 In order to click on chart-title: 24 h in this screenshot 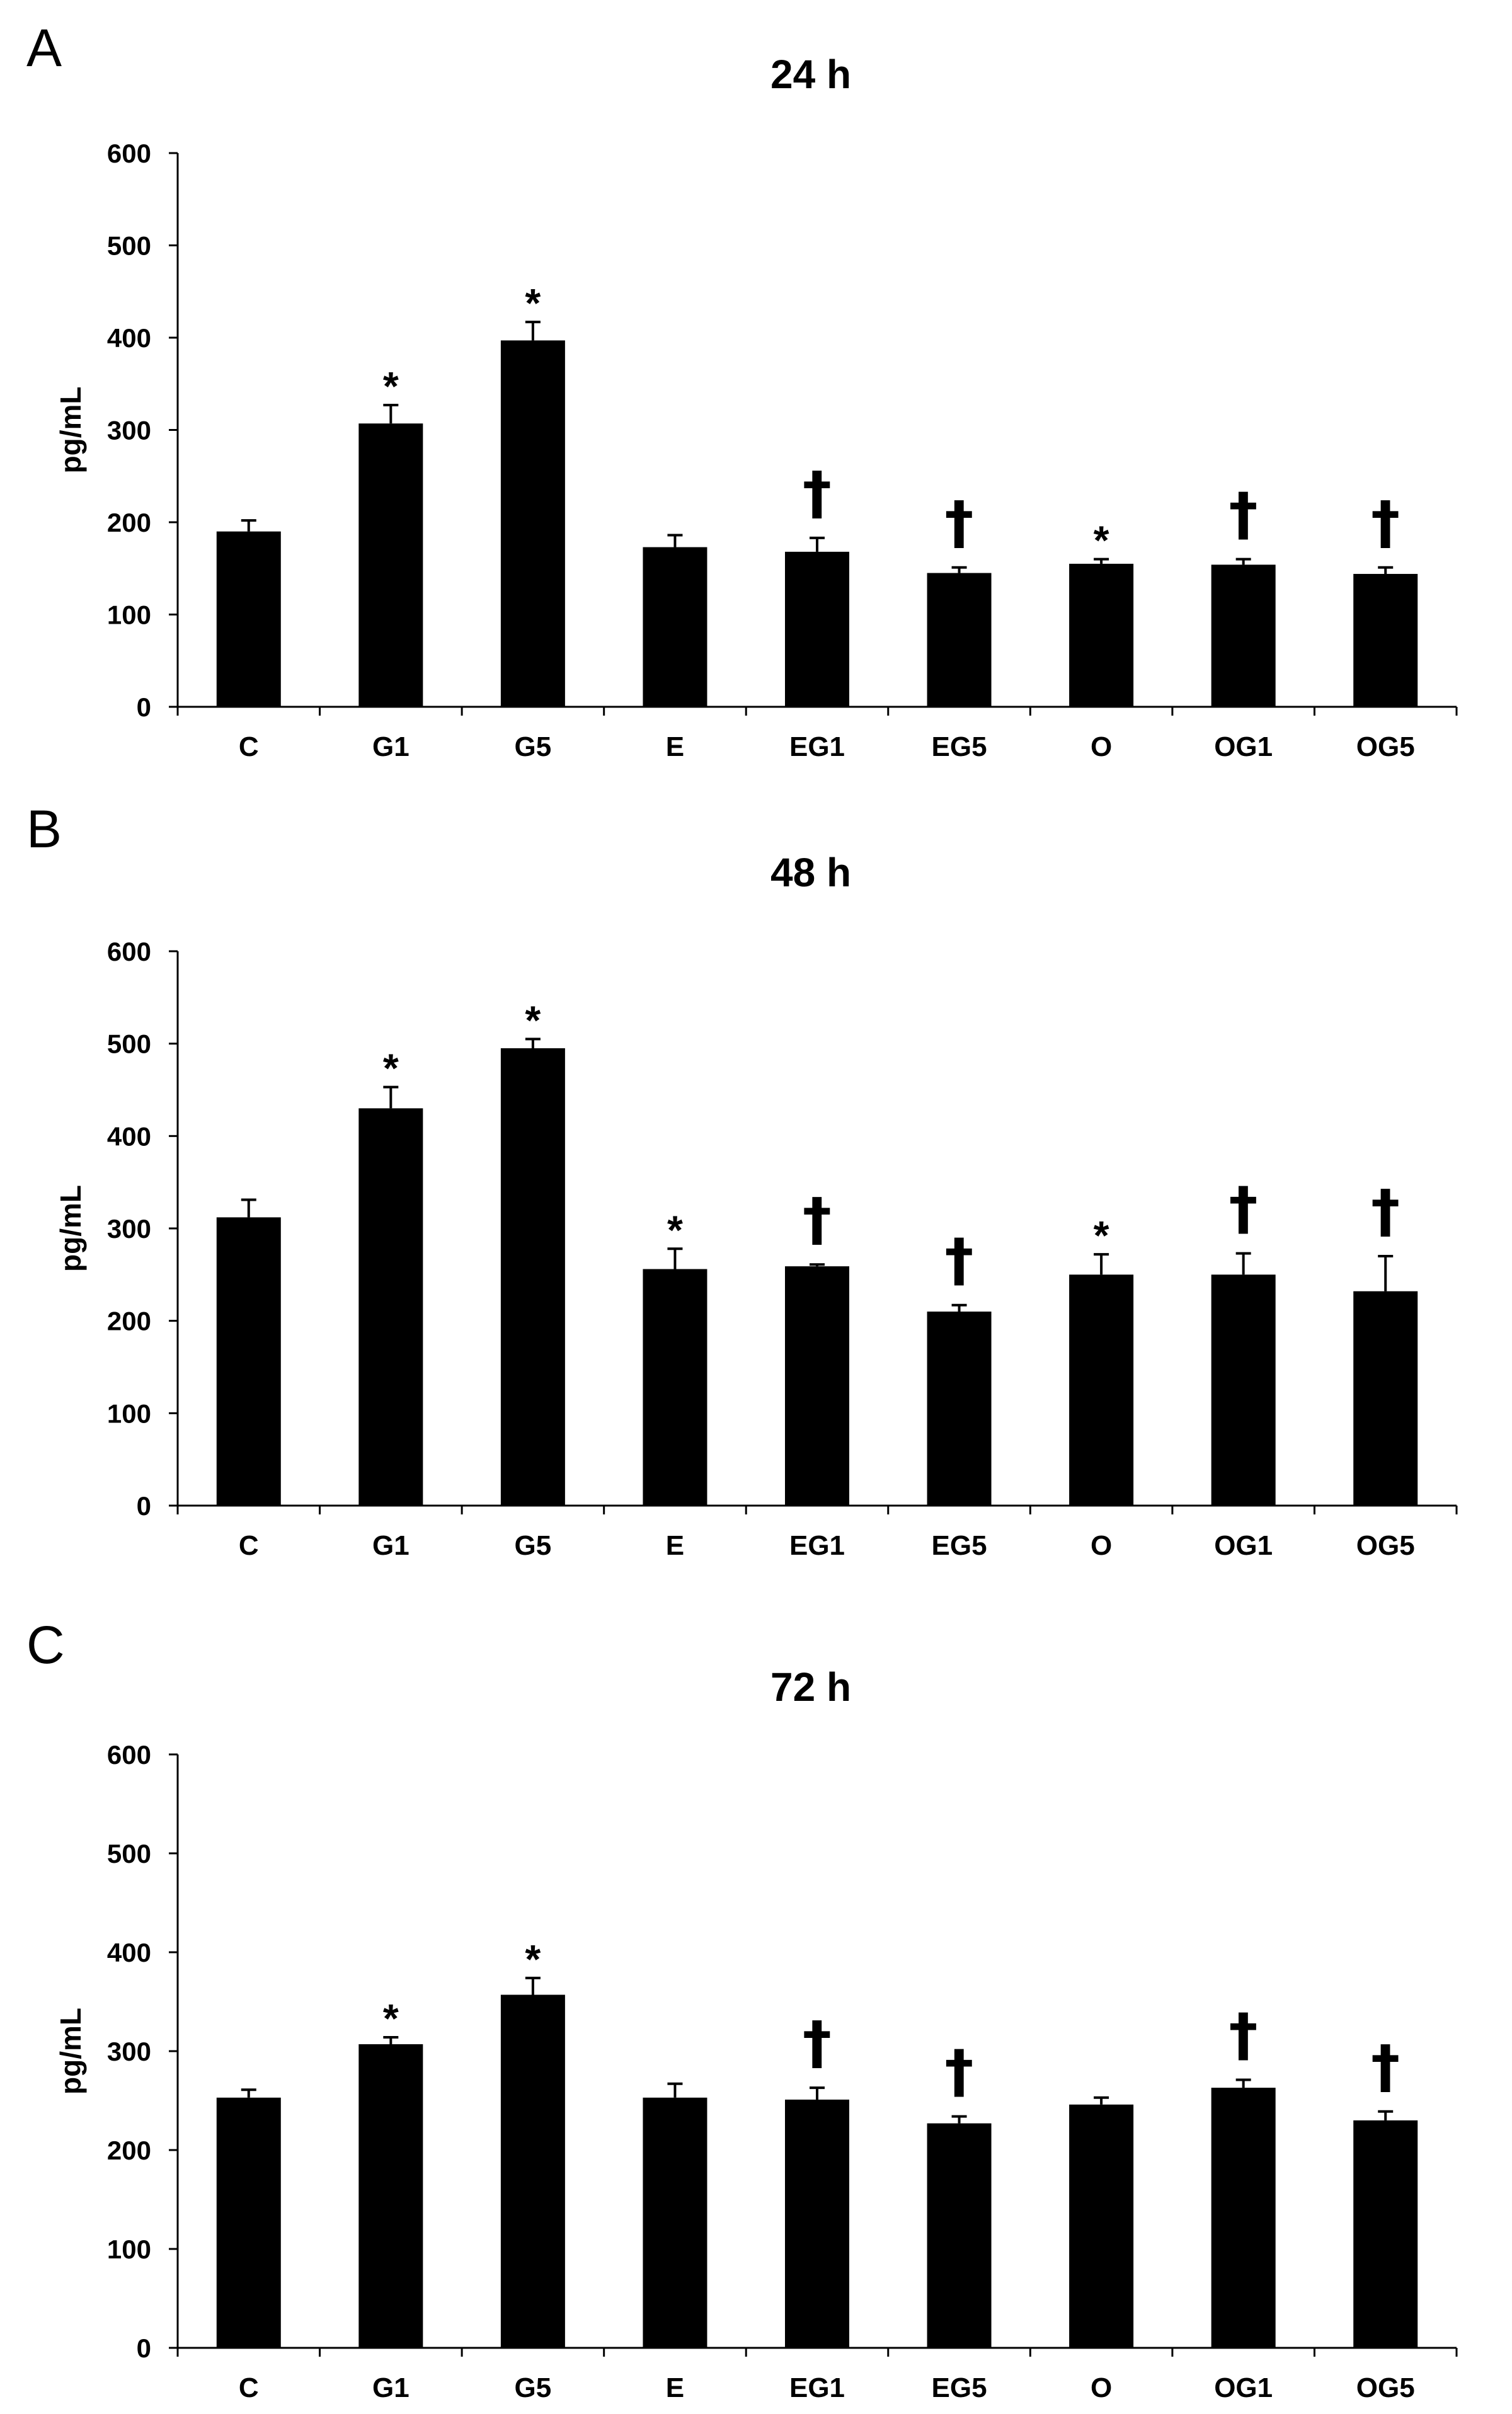, I will do `click(810, 74)`.